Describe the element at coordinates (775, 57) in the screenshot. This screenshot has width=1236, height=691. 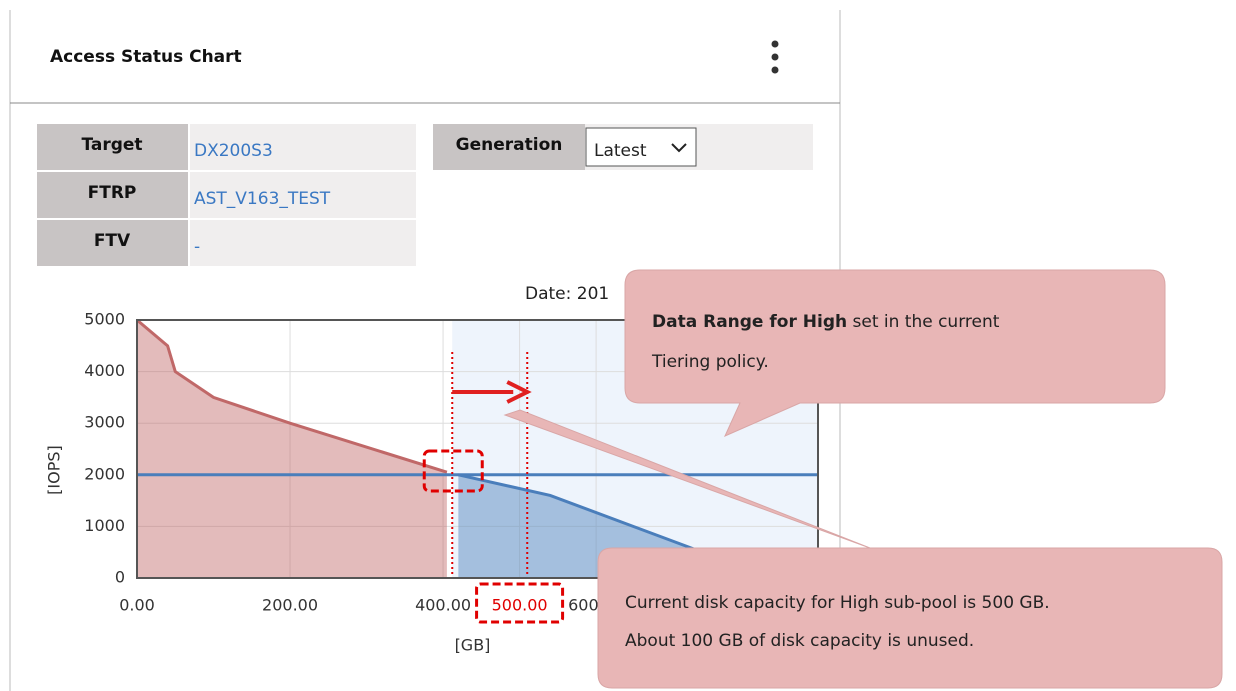
I see `menu-button` at that location.